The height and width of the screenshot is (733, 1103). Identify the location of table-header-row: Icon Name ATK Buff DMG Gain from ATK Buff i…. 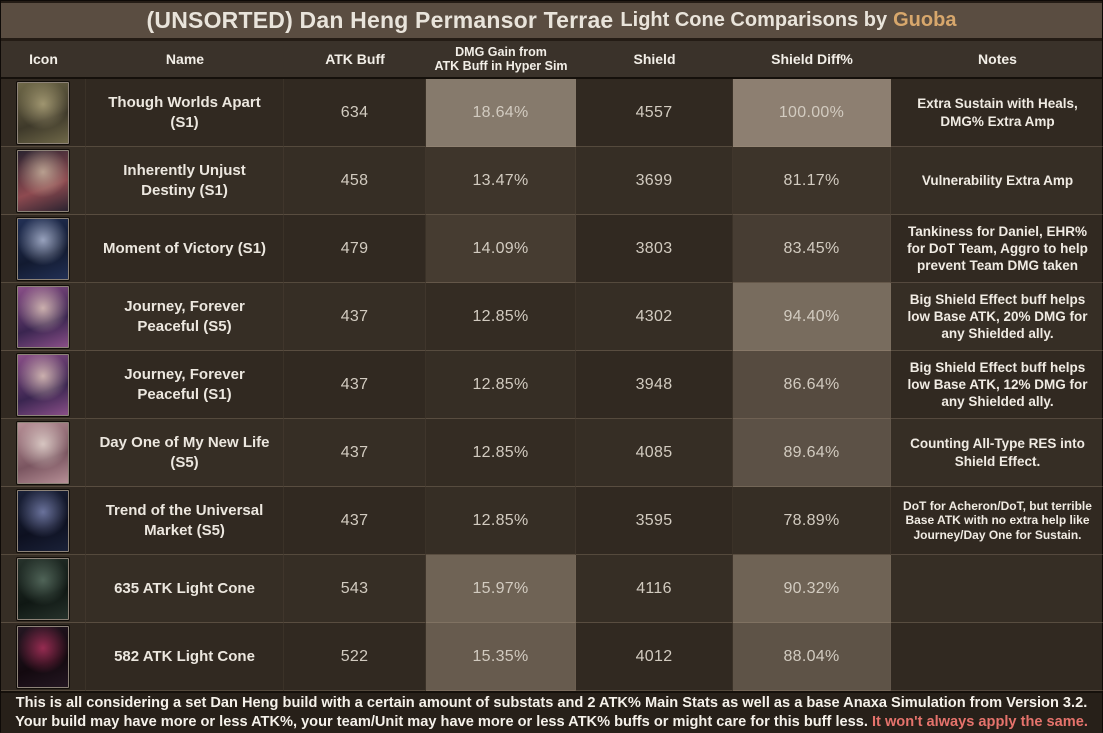
(551, 60).